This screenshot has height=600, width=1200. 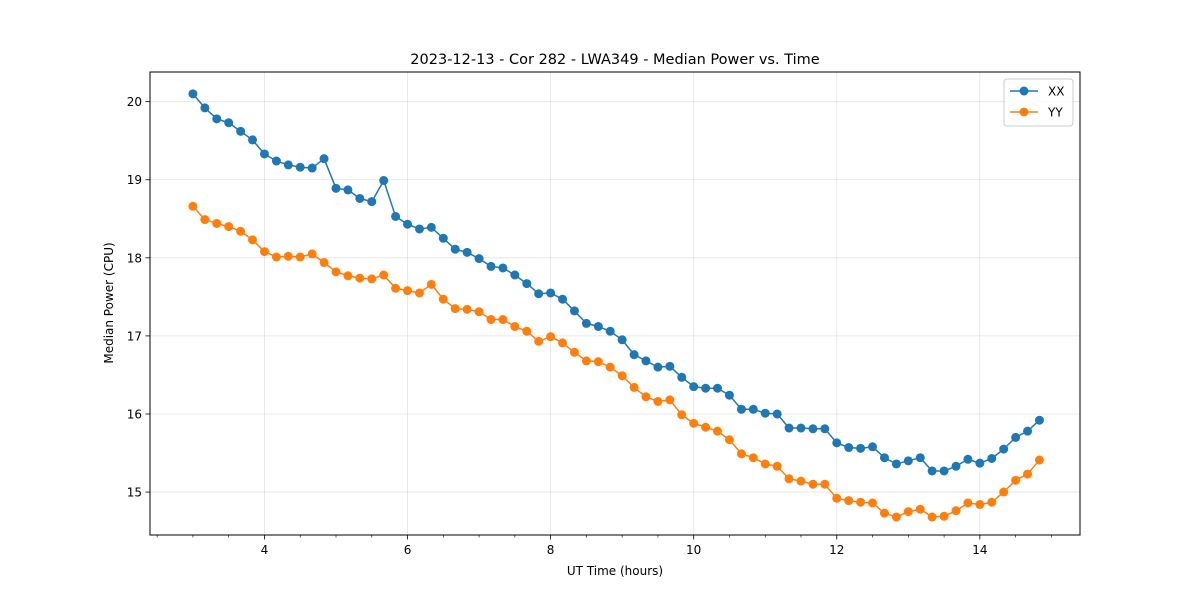 I want to click on x-tick-label: 12, so click(x=836, y=550).